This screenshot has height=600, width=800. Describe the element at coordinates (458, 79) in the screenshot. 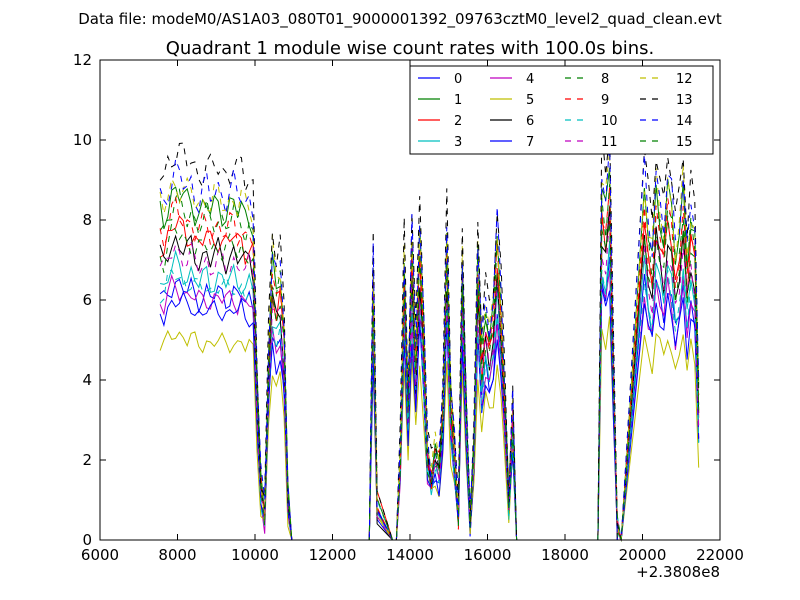

I see `legend-label-0: 0` at that location.